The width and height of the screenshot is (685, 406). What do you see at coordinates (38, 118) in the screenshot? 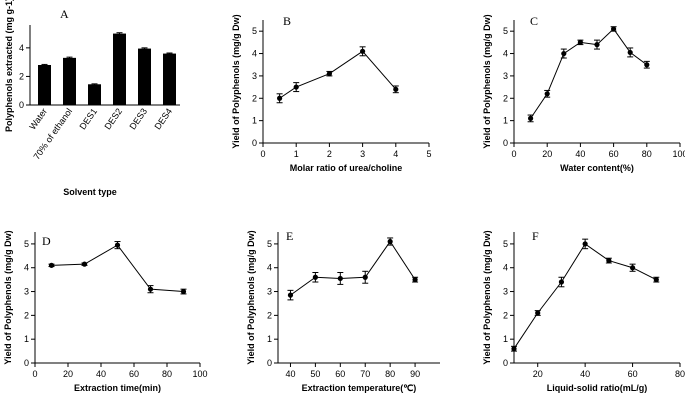
I see `category-label: Water` at bounding box center [38, 118].